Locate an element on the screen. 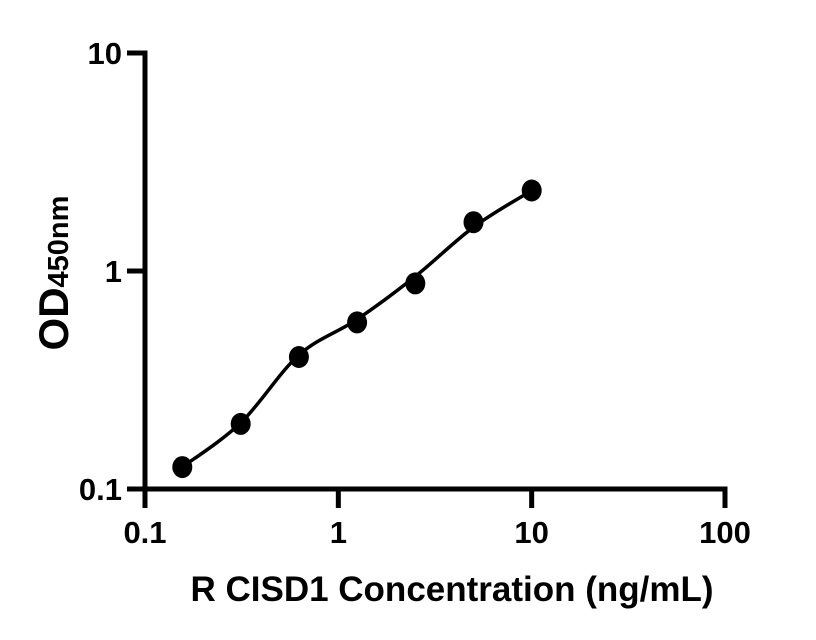 Image resolution: width=816 pixels, height=640 pixels. y-axis-title: OD450nm is located at coordinates (53, 273).